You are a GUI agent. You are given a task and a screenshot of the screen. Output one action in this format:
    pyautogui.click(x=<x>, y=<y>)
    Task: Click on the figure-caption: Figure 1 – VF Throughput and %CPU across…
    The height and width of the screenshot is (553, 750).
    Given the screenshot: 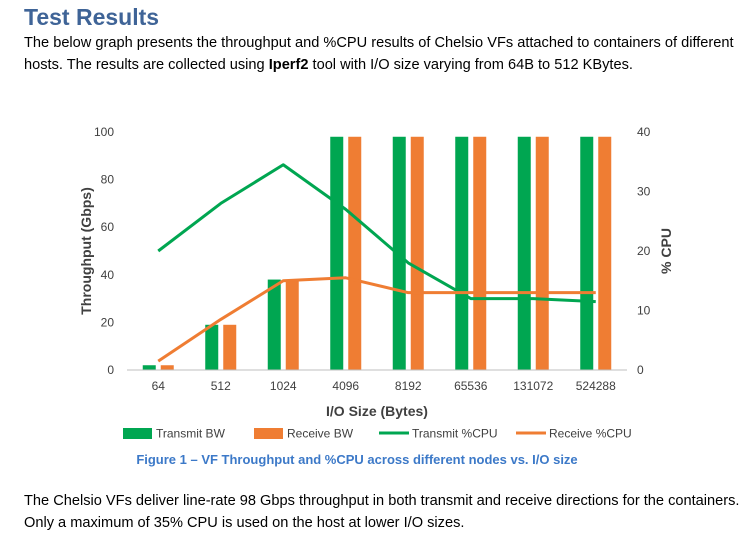 What is the action you would take?
    pyautogui.click(x=375, y=459)
    